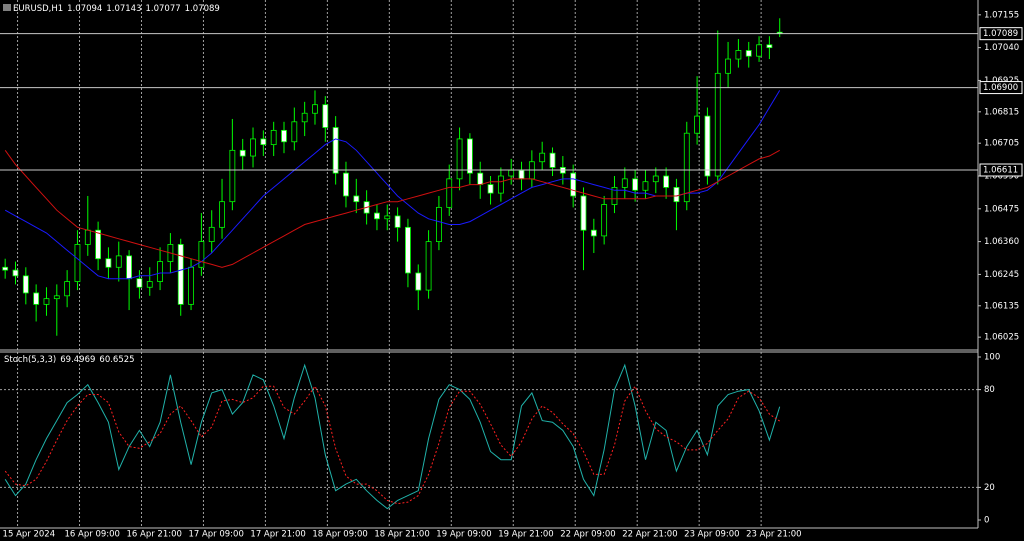 This screenshot has width=1024, height=541. What do you see at coordinates (1001, 48) in the screenshot?
I see `y-tick-label: 1.07040` at bounding box center [1001, 48].